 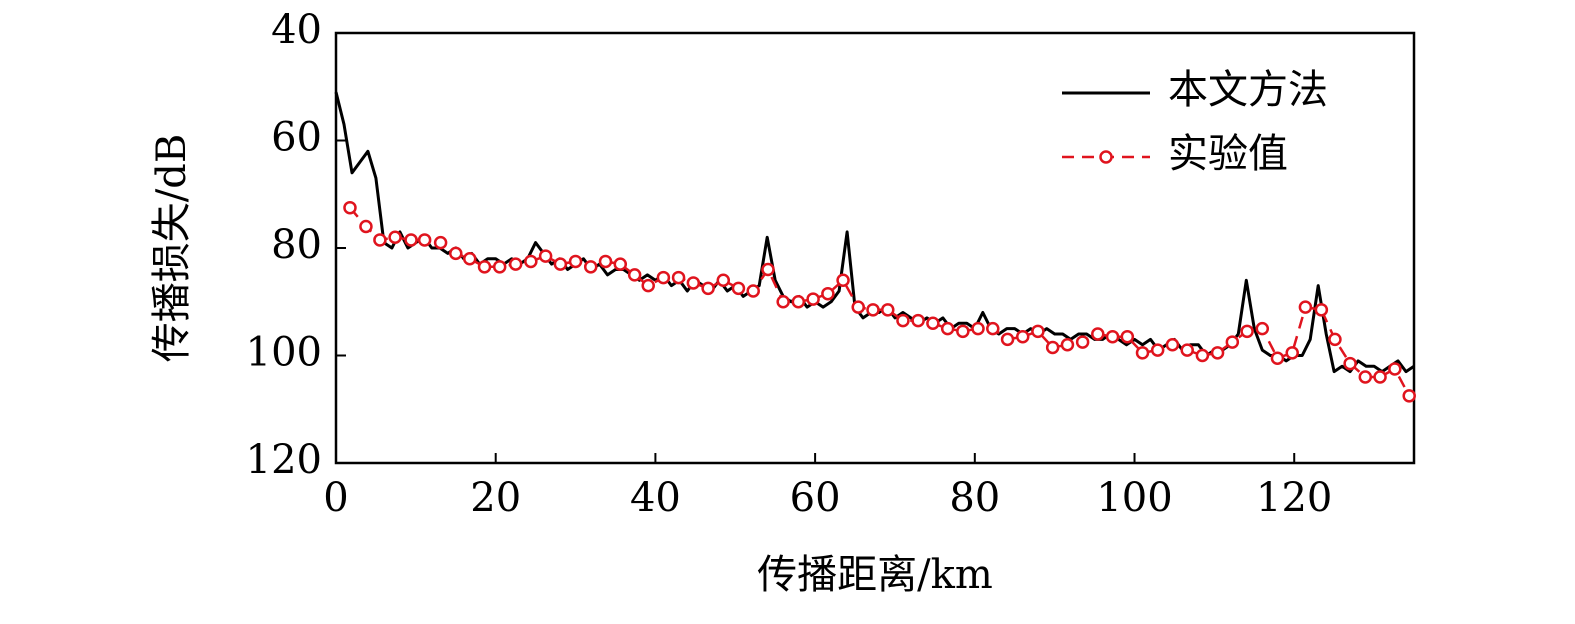 What do you see at coordinates (1294, 498) in the screenshot?
I see `x-tick-label: 120` at bounding box center [1294, 498].